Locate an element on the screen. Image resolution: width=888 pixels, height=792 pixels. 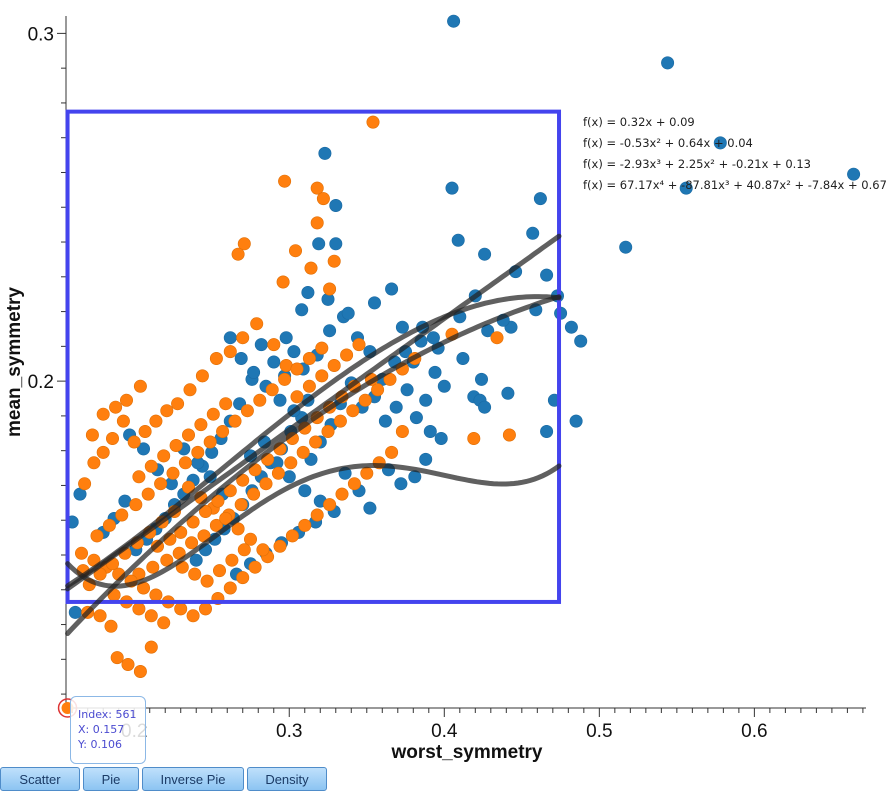
scatter-button: Scatter is located at coordinates (40, 779).